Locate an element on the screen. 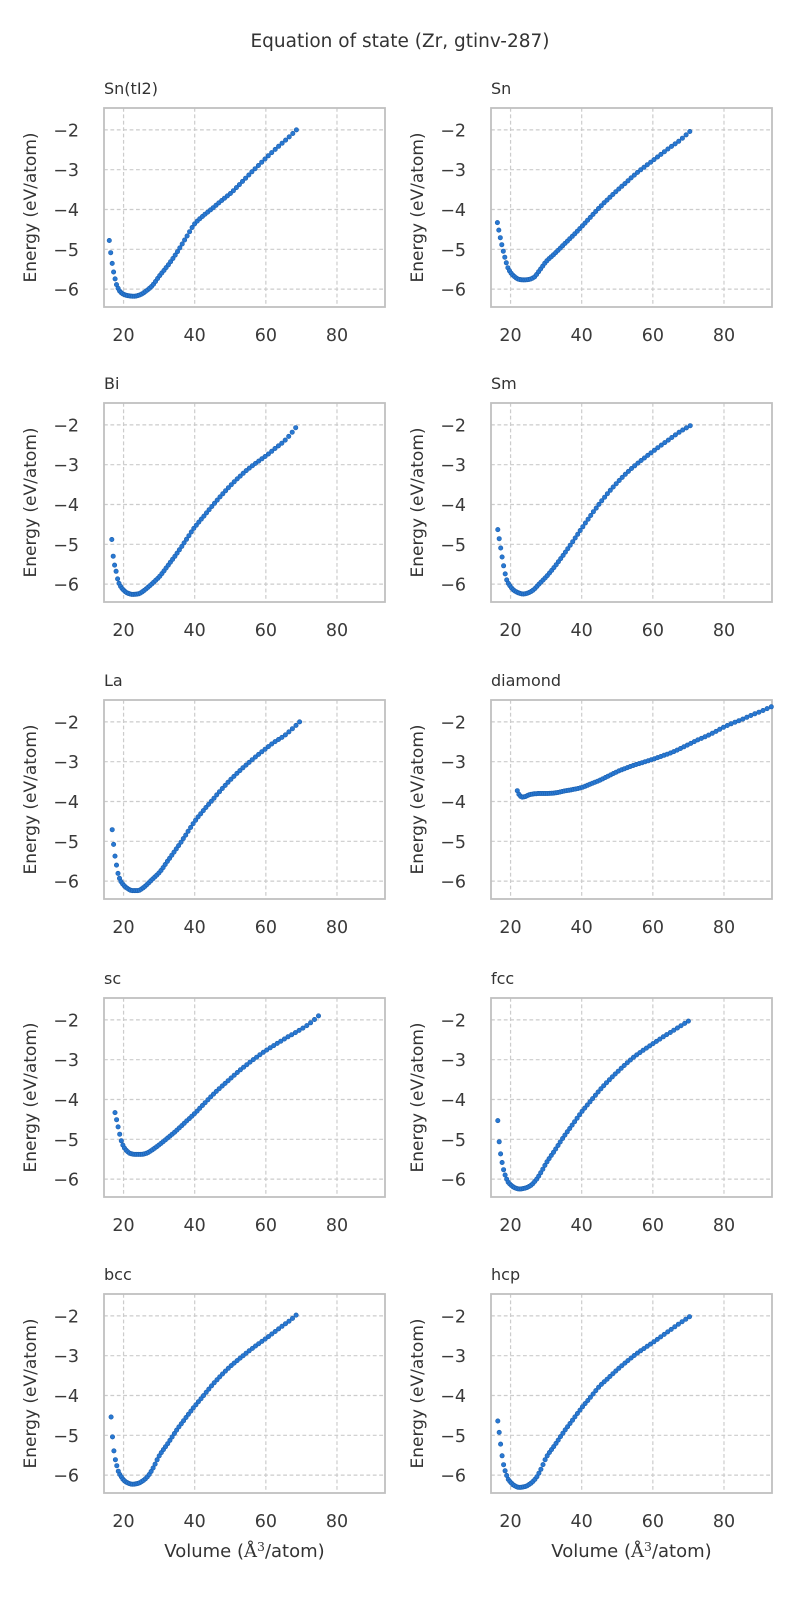 This screenshot has height=1600, width=800. x-axis-label: Volume (Å3/atom) is located at coordinates (631, 1550).